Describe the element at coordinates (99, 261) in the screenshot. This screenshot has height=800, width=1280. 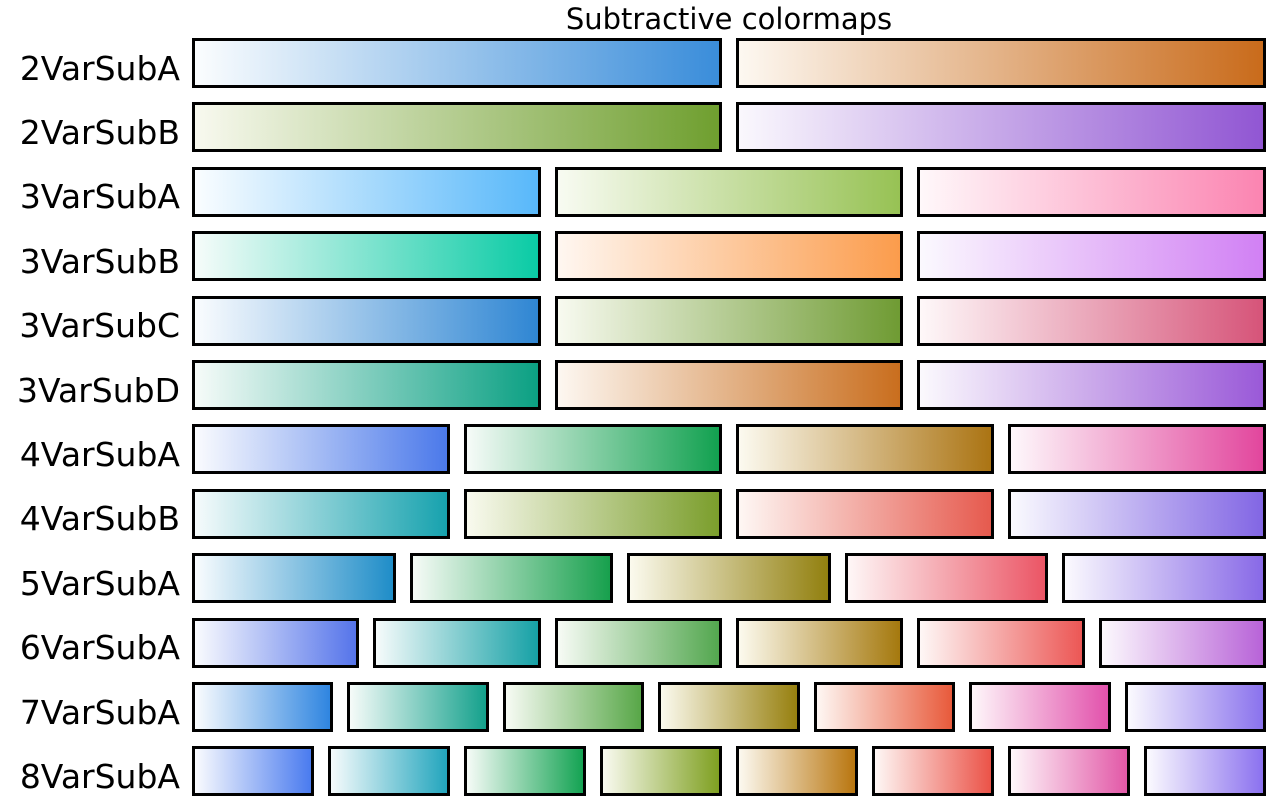
I see `row-label-3VarSubB: 3VarSubB` at that location.